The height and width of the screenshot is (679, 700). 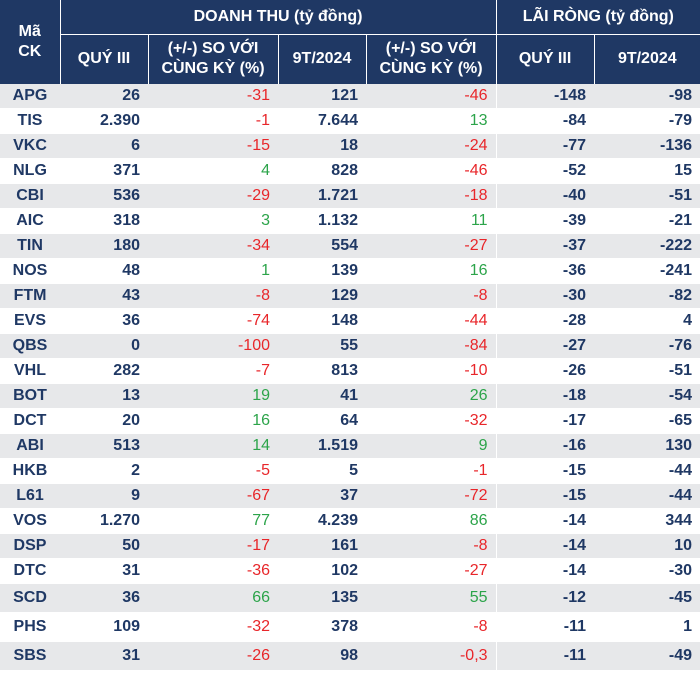 I want to click on cell-rev-q3: 9, so click(x=104, y=496).